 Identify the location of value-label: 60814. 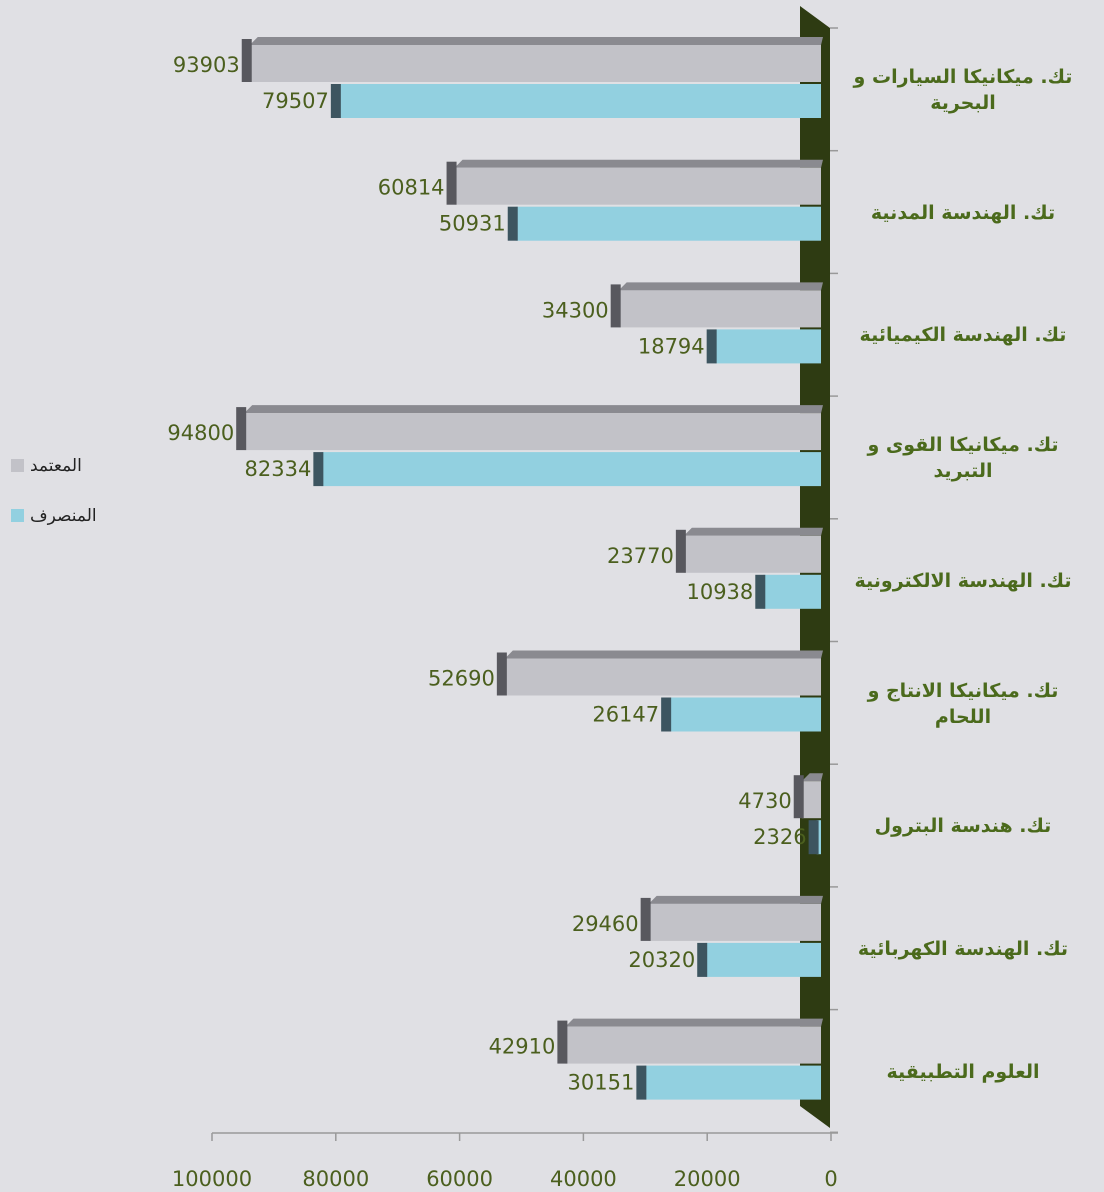
(411, 188).